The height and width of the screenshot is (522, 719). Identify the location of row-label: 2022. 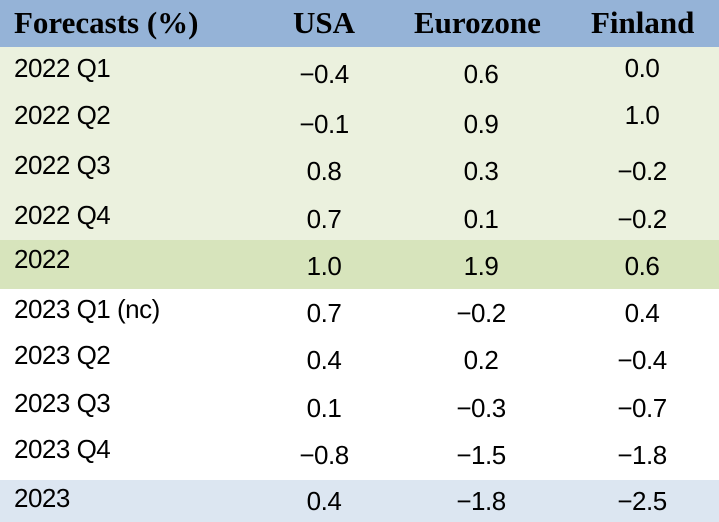
(42, 259).